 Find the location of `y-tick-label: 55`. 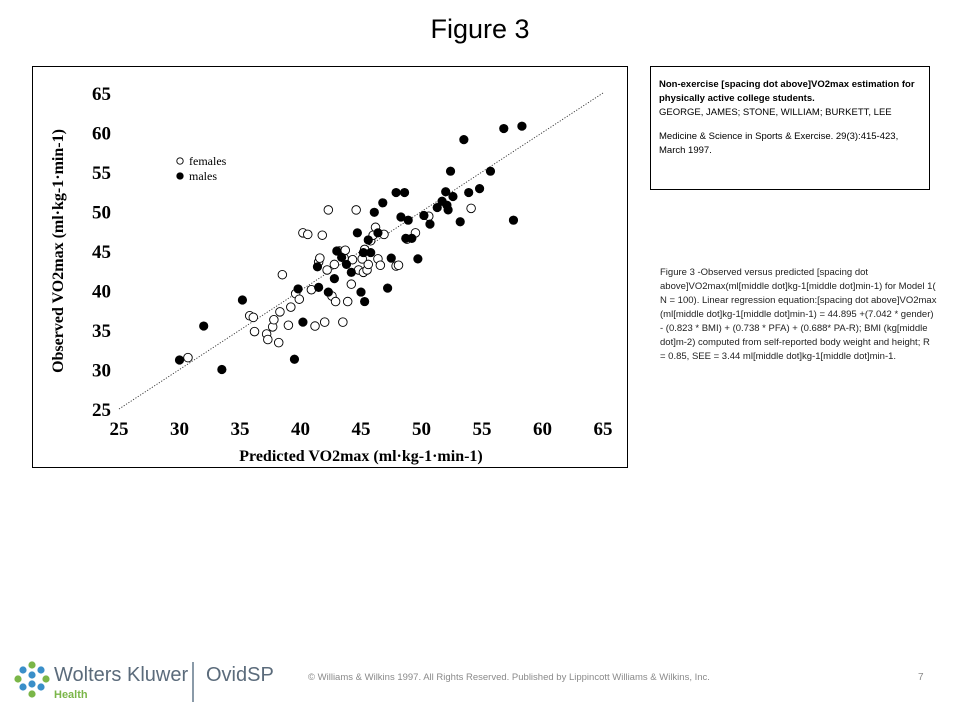

y-tick-label: 55 is located at coordinates (101, 173).